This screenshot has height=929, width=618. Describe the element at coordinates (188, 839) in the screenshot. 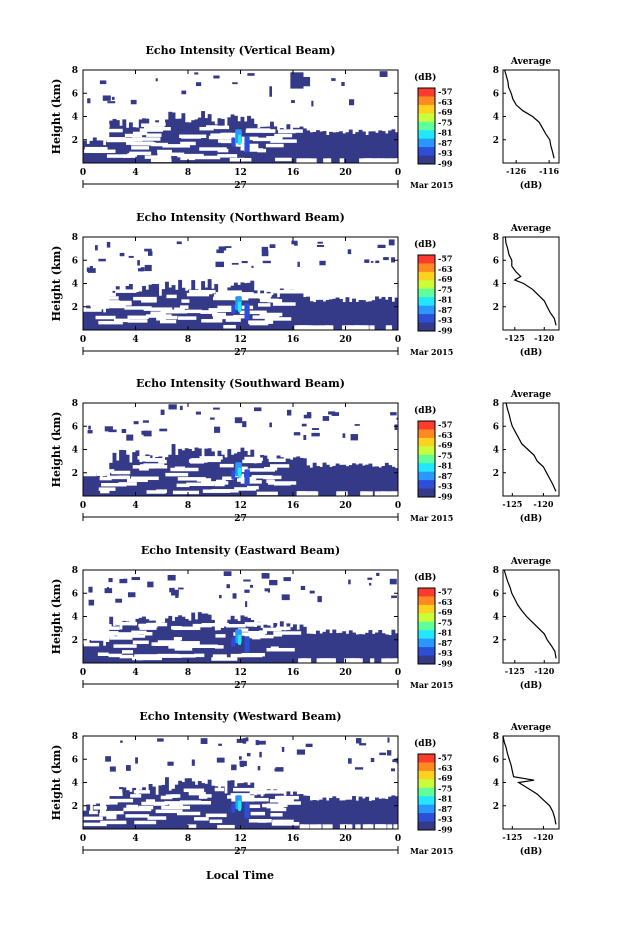

I see `x-tick-label: 8` at that location.